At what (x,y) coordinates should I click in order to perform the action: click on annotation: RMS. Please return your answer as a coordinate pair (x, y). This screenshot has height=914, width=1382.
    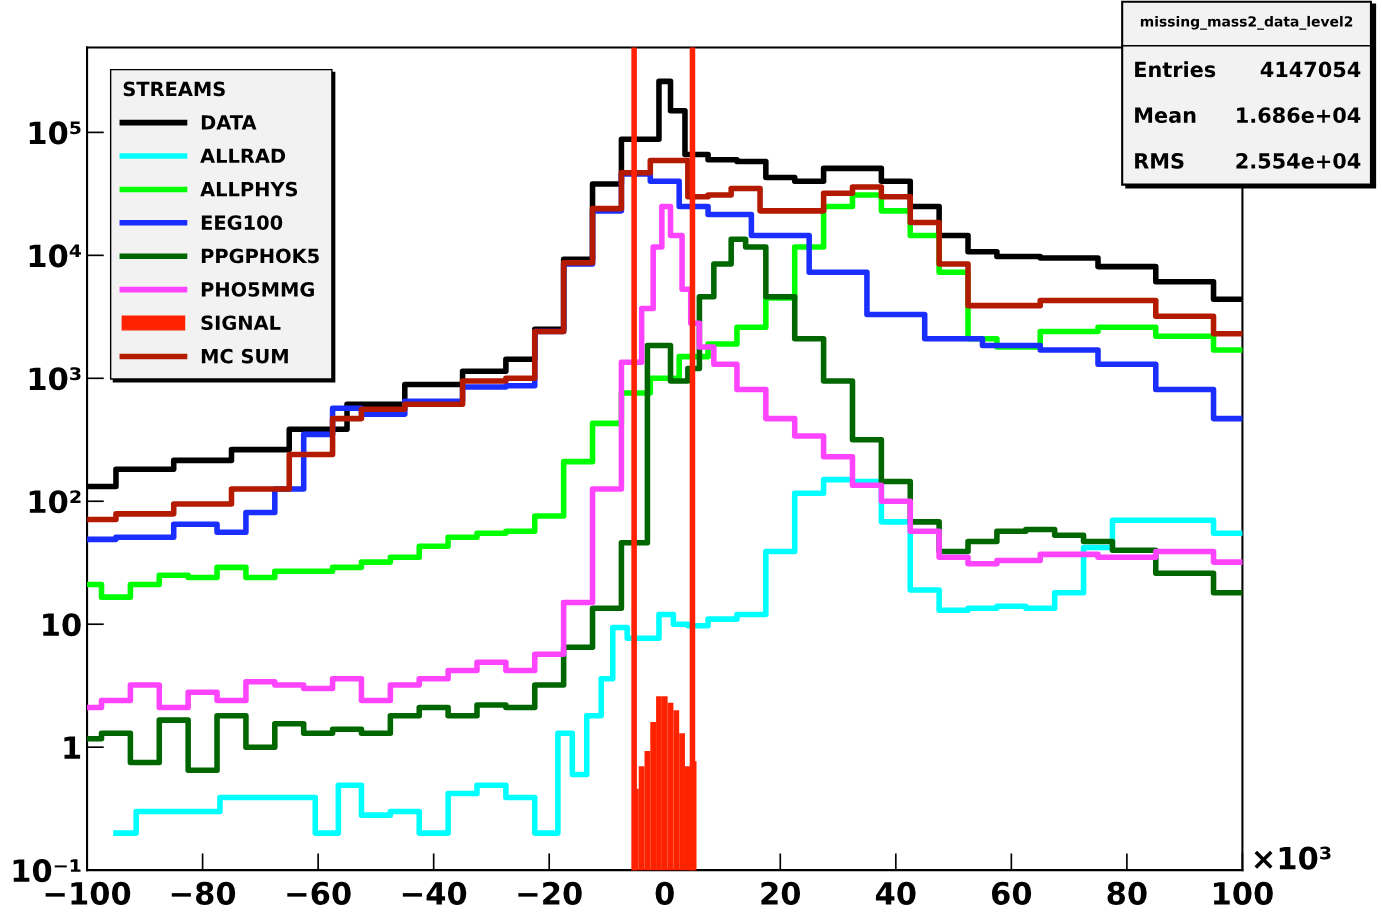
    Looking at the image, I should click on (1159, 160).